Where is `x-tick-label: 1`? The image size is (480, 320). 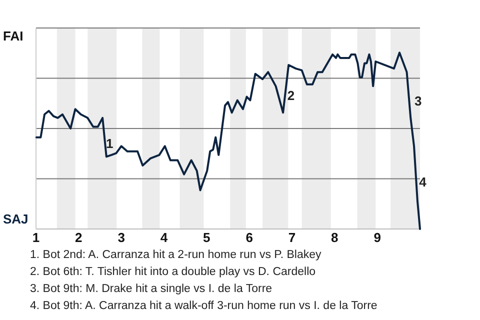
x-tick-label: 1 is located at coordinates (36, 237).